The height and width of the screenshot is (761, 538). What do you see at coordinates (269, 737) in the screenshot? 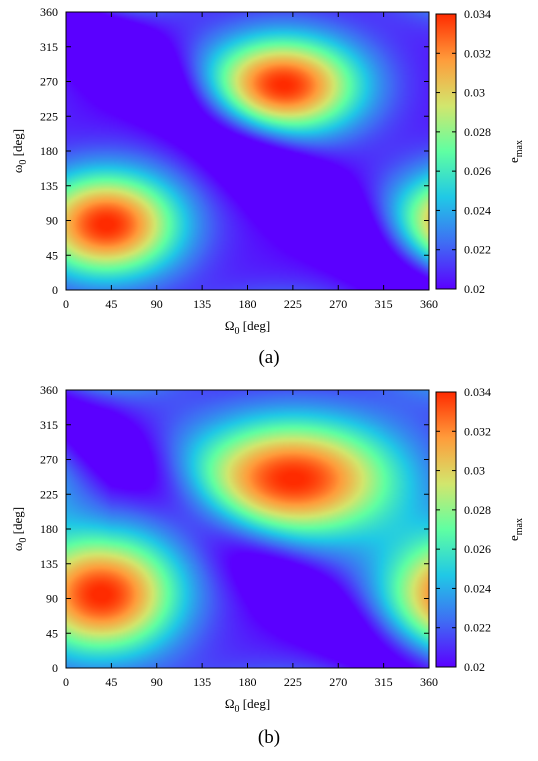
I see `caption-b: (b)` at bounding box center [269, 737].